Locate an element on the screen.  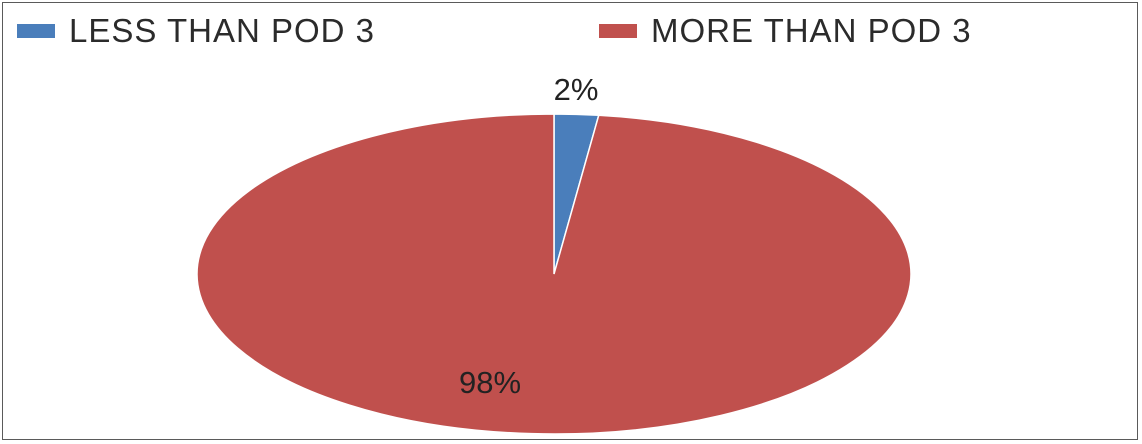
legend-item-less-than-pod-3: LESS THAN POD 3 is located at coordinates (196, 30).